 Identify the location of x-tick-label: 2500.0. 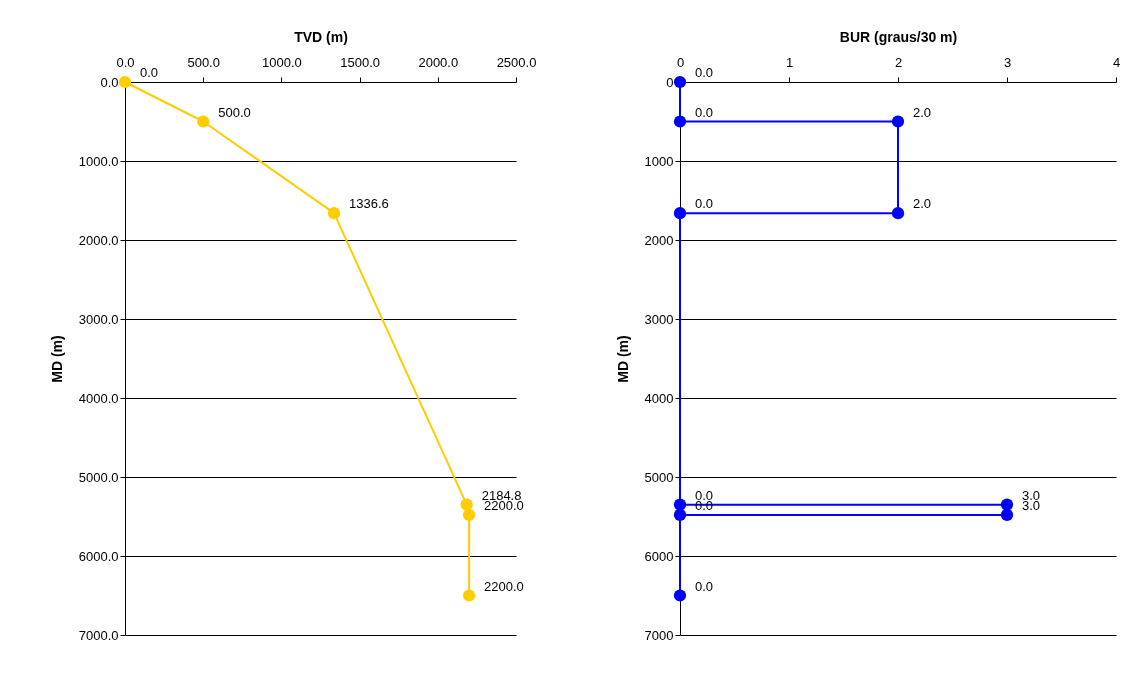
(516, 62).